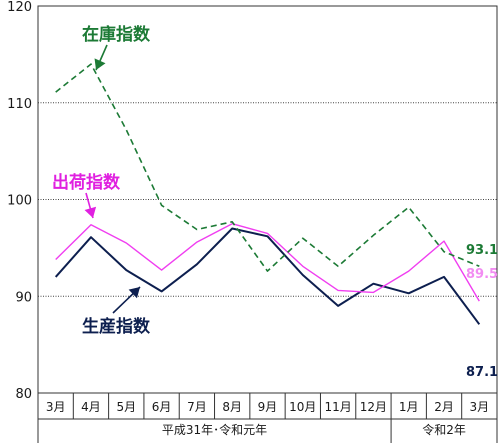 This screenshot has height=443, width=500. What do you see at coordinates (19, 7) in the screenshot?
I see `y-tick-label: 120` at bounding box center [19, 7].